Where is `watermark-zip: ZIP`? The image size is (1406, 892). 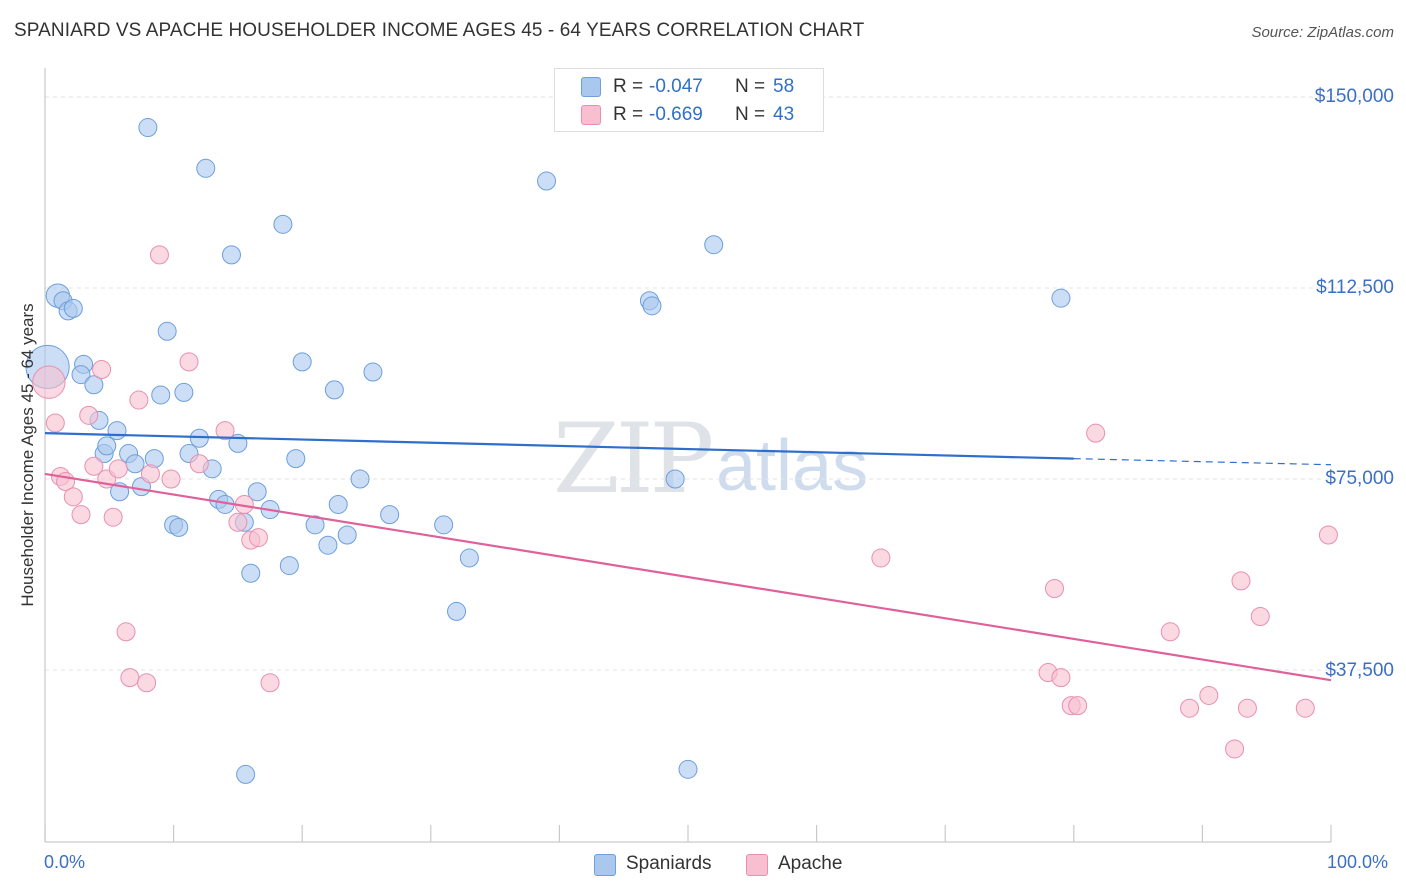 watermark-zip: ZIP is located at coordinates (633, 459).